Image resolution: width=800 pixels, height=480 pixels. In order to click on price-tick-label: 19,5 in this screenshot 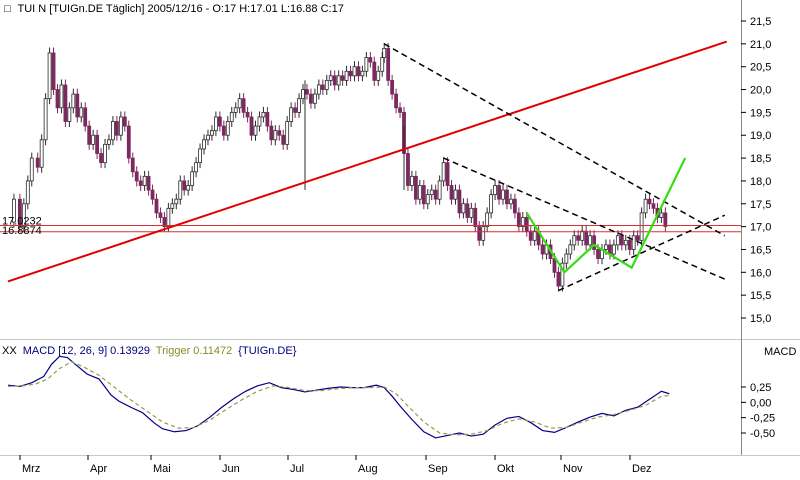, I will do `click(760, 113)`.